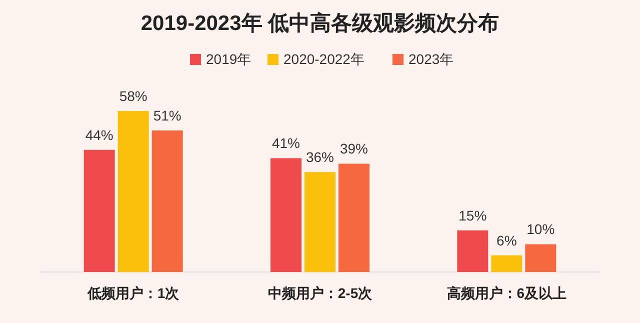 This screenshot has width=640, height=323. Describe the element at coordinates (506, 293) in the screenshot. I see `x-tick-label: 高频用户：6及以上` at that location.